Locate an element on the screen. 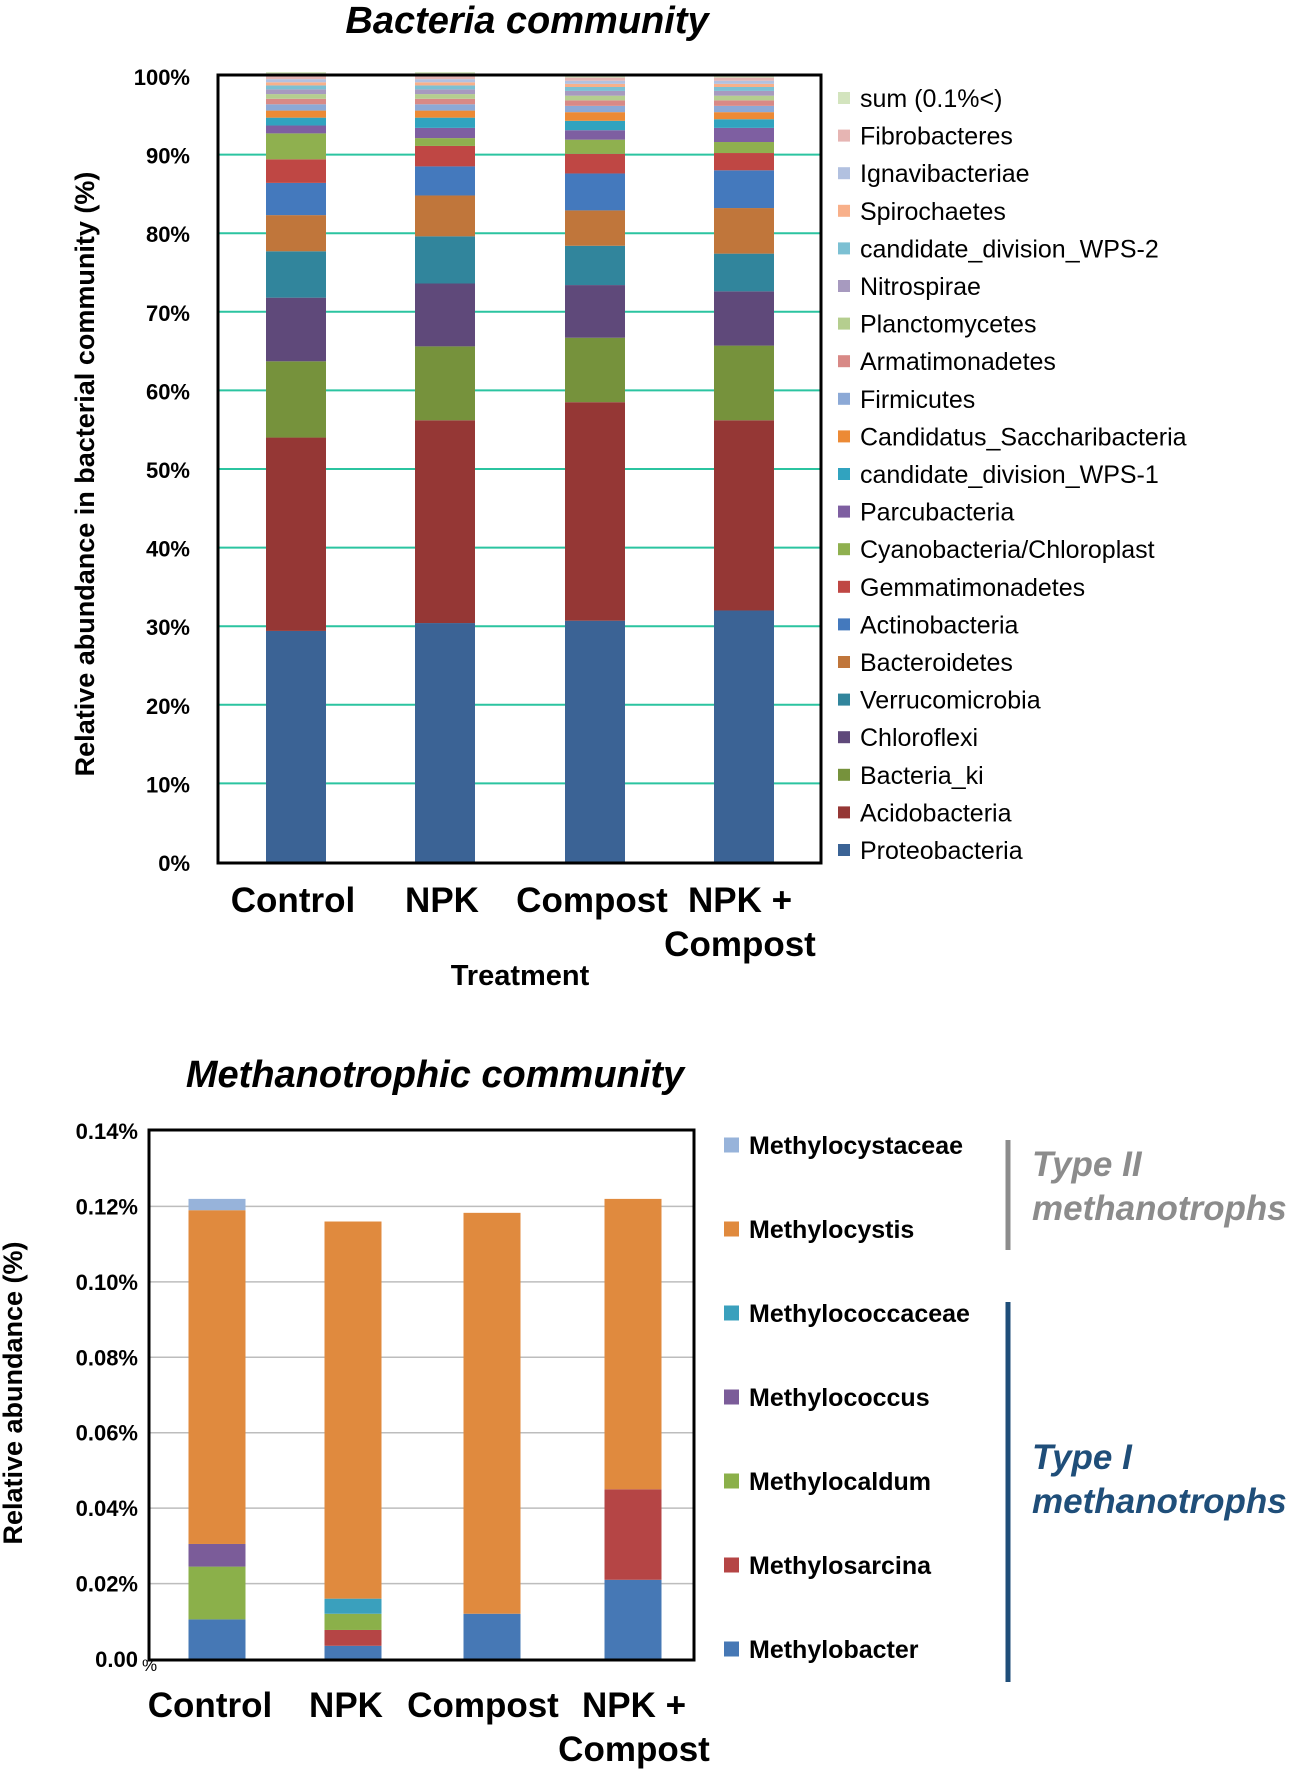  bar-npk-compost-acidobacteria is located at coordinates (744, 515).